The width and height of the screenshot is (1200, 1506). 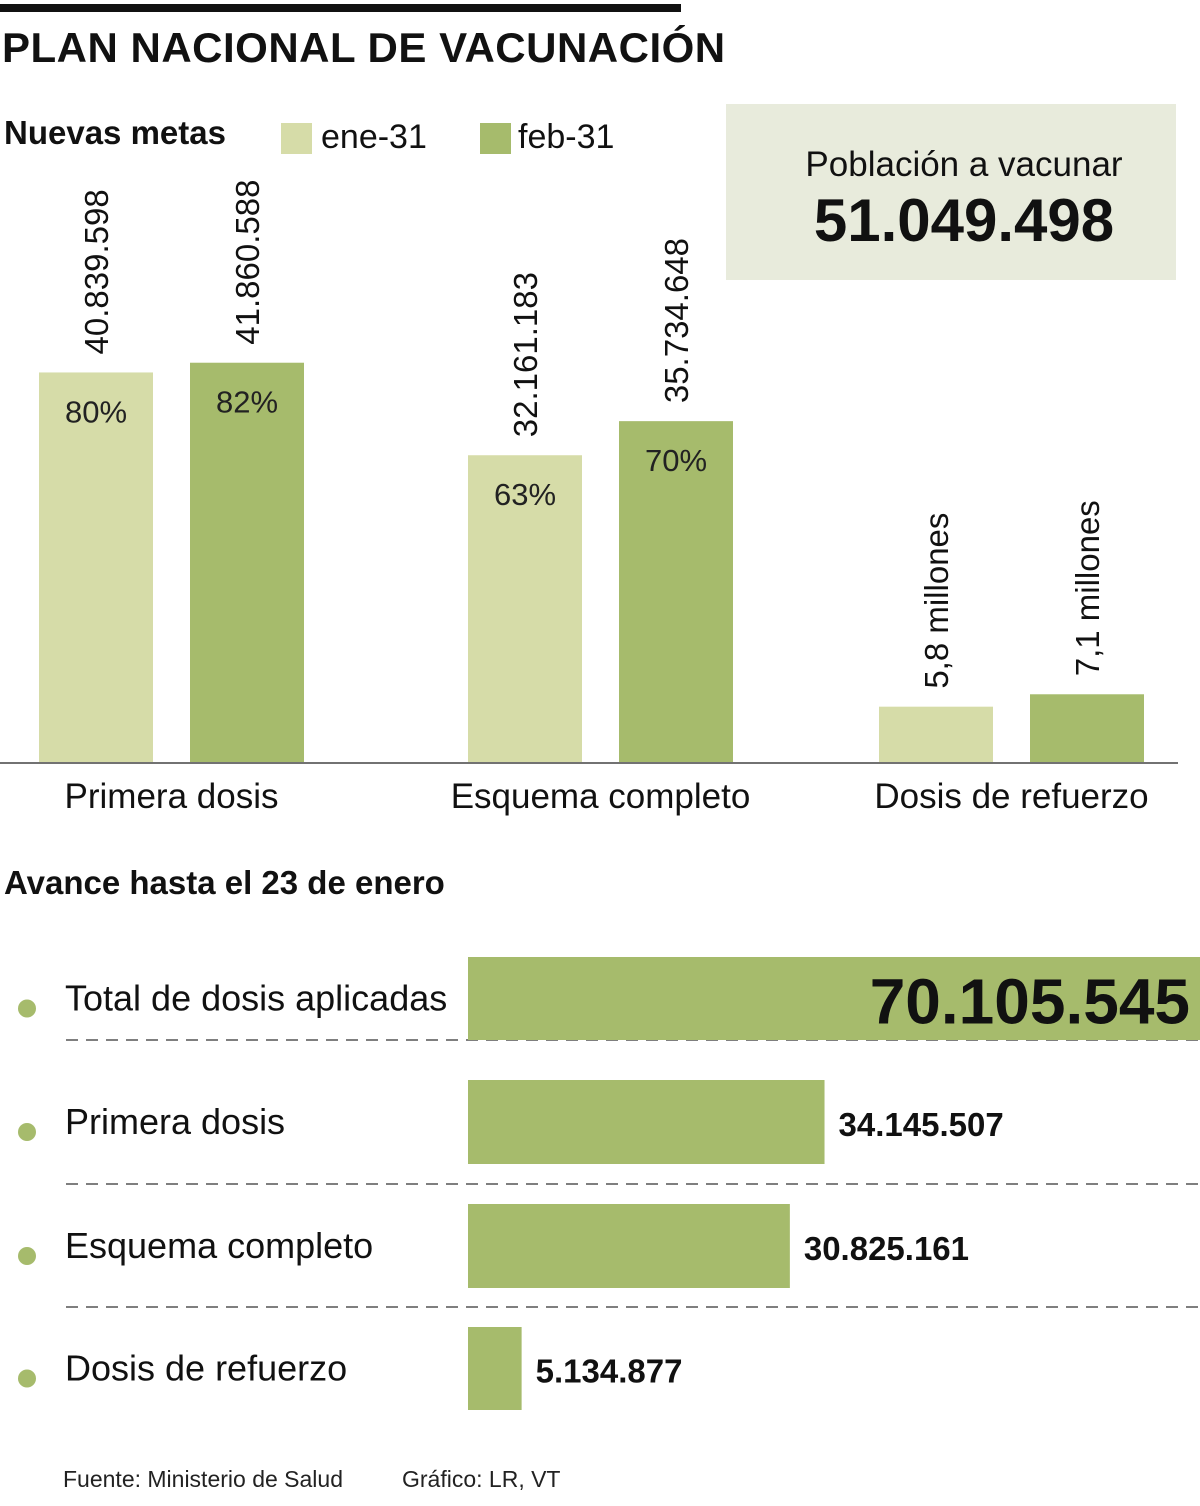 I want to click on row-label-dosis-de-refuerzo: Dosis de refuerzo, so click(x=206, y=1368).